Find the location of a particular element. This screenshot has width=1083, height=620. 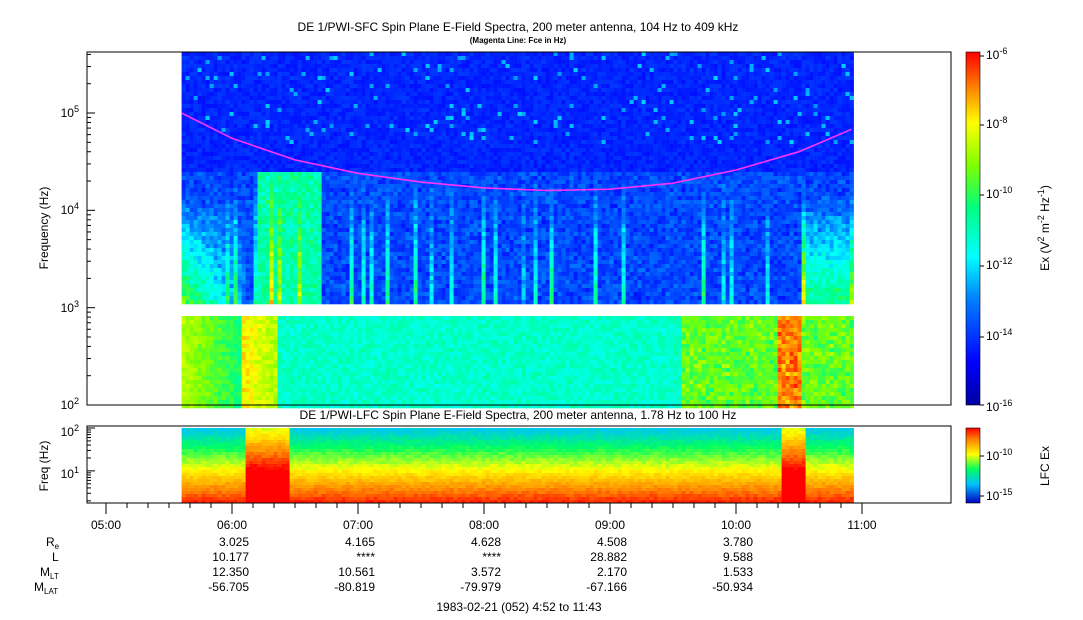

lfc-ytick-label: 10² is located at coordinates (70, 431).